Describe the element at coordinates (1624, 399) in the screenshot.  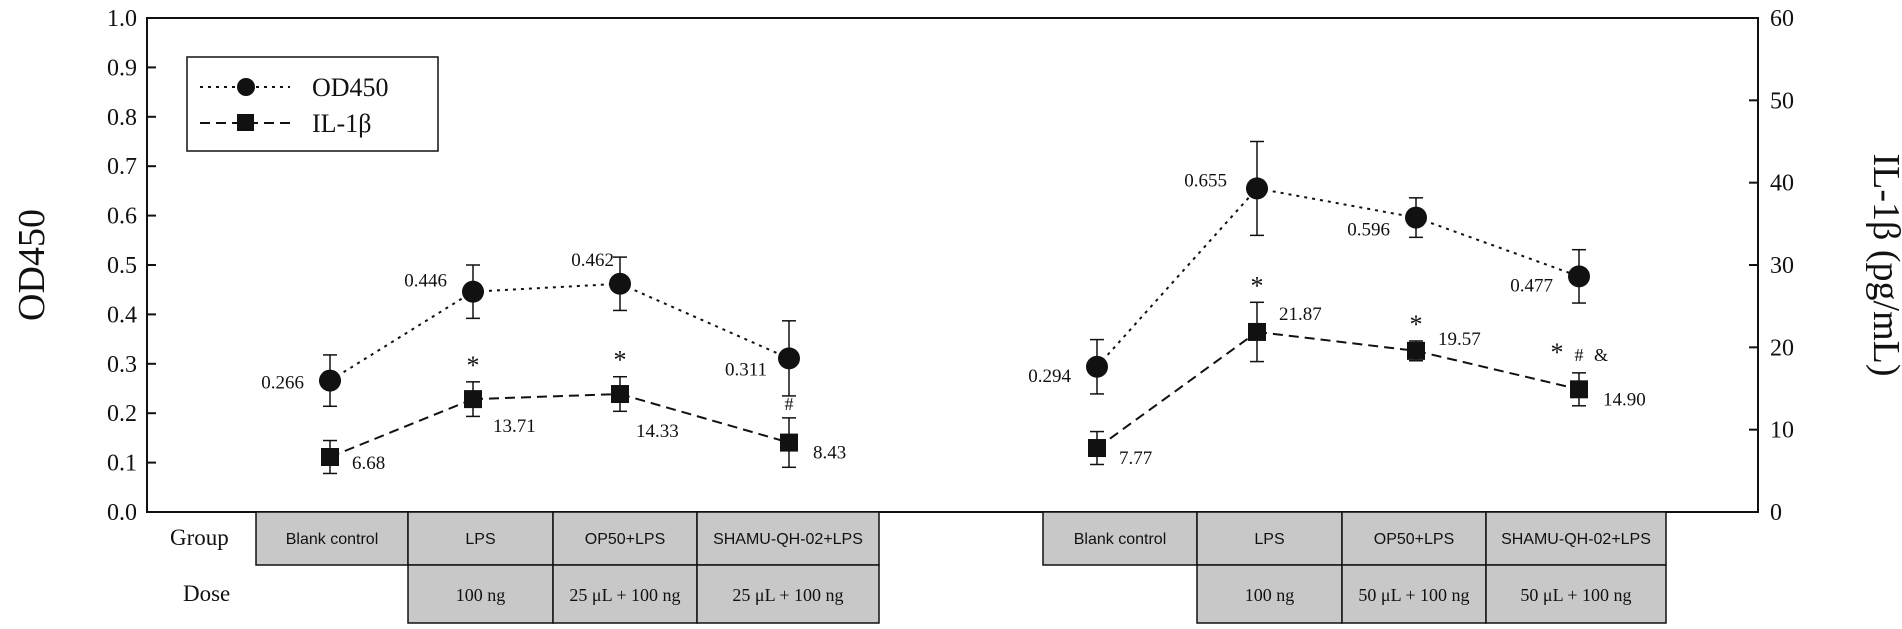
I see `il1b-data-label: 14.90` at that location.